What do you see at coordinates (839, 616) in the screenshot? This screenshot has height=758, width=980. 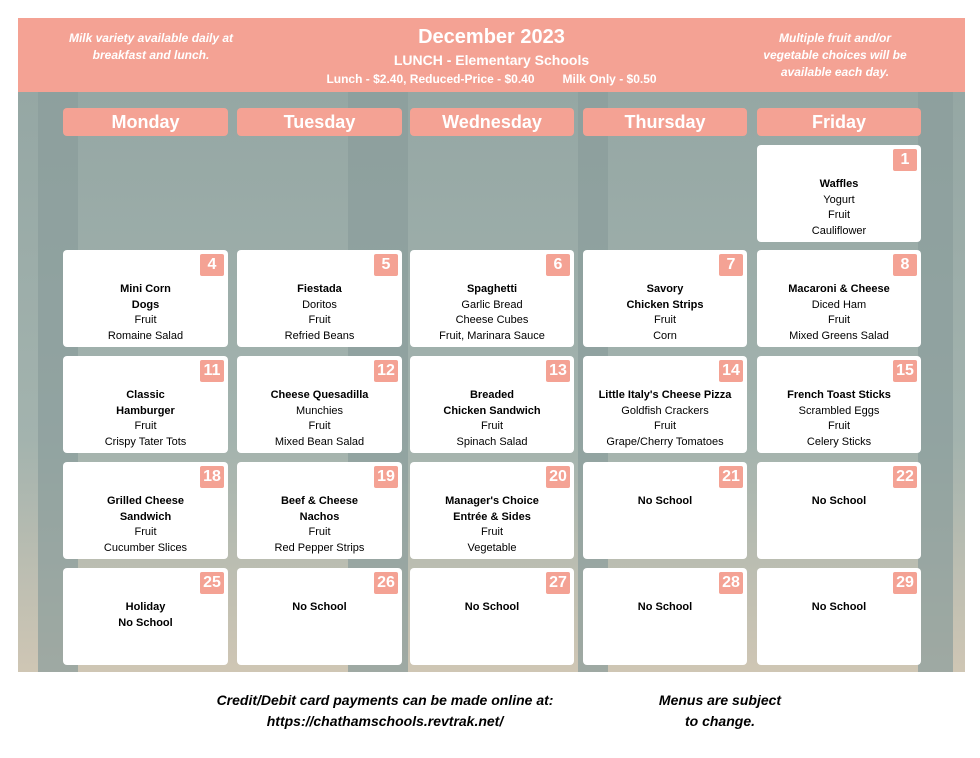 I see `day-cell: 29 No School` at bounding box center [839, 616].